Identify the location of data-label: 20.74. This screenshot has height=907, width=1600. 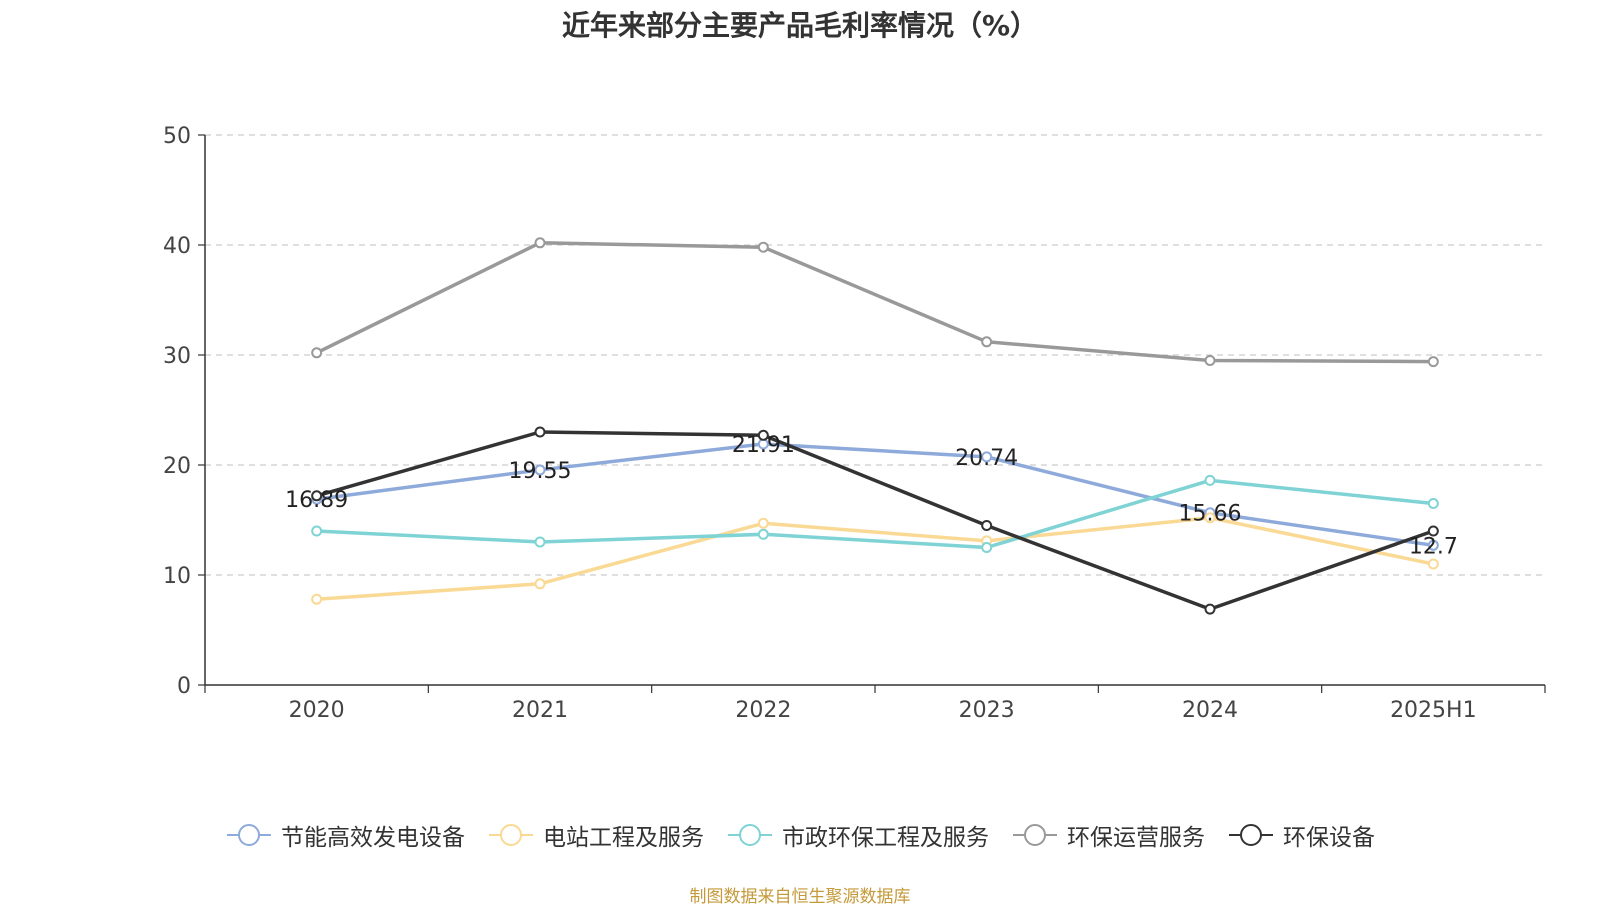
(986, 458).